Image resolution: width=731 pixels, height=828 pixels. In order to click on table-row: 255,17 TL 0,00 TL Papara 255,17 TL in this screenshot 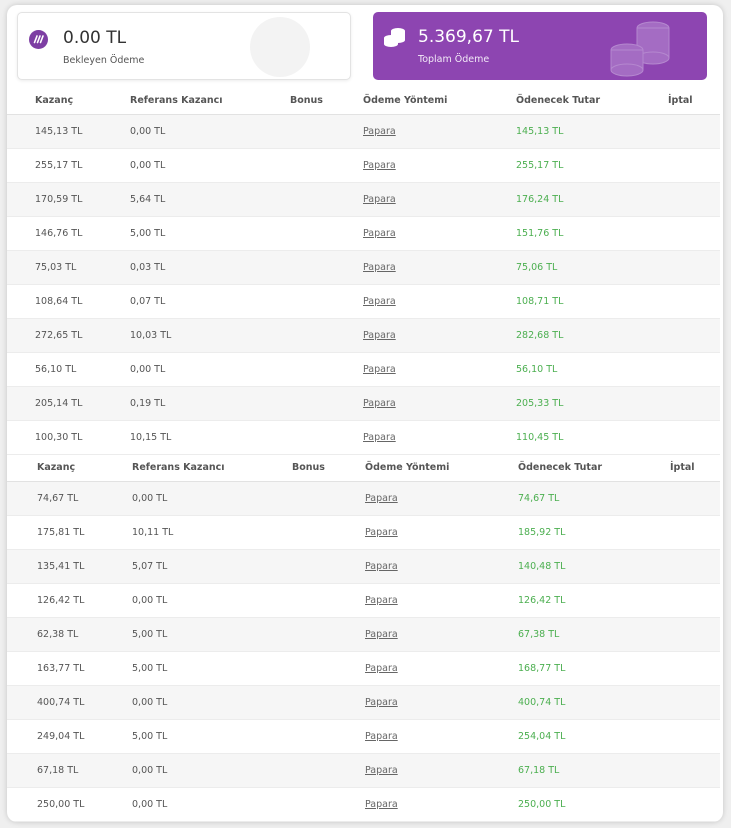, I will do `click(363, 165)`.